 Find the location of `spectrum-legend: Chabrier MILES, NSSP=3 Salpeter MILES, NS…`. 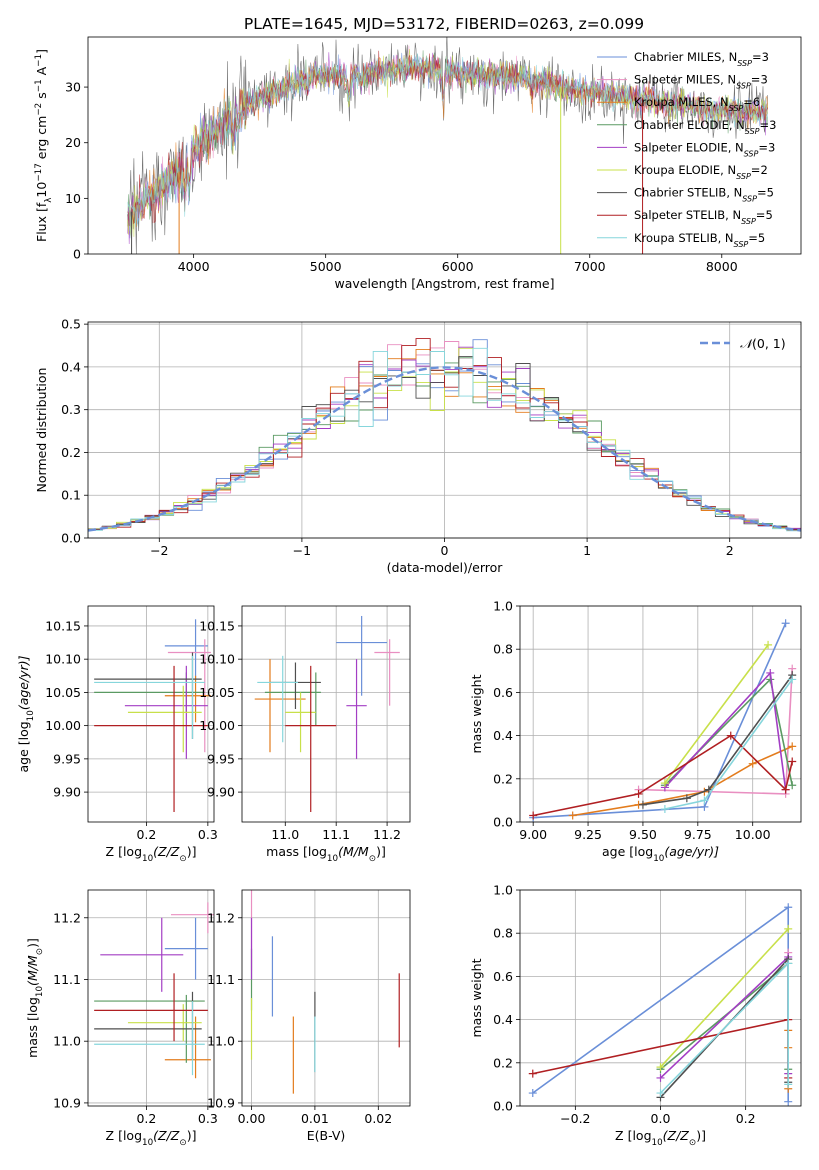

spectrum-legend: Chabrier MILES, NSSP=3 Salpeter MILES, NS… is located at coordinates (686, 149).